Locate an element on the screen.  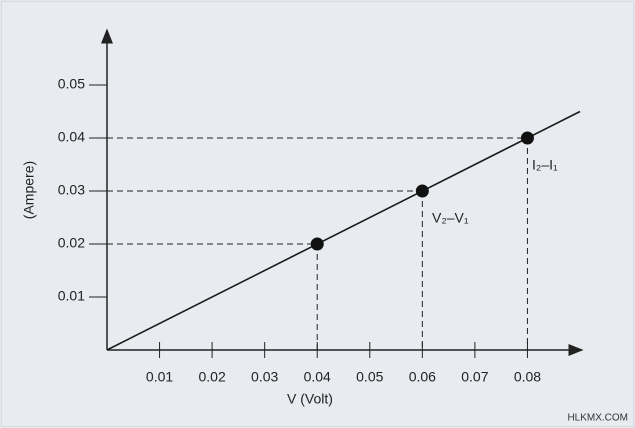
annotation: I₂–I₁ is located at coordinates (545, 165).